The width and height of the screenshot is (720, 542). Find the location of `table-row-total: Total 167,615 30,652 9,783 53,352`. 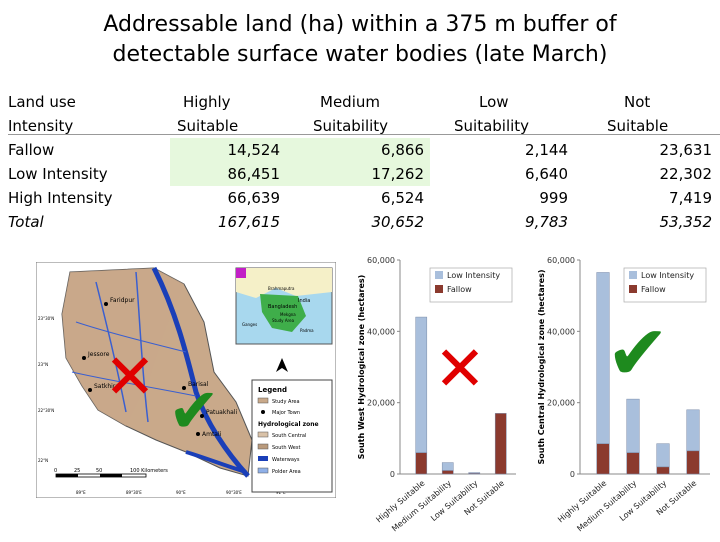

table-row-total: Total 167,615 30,652 9,783 53,352 is located at coordinates (361, 222).